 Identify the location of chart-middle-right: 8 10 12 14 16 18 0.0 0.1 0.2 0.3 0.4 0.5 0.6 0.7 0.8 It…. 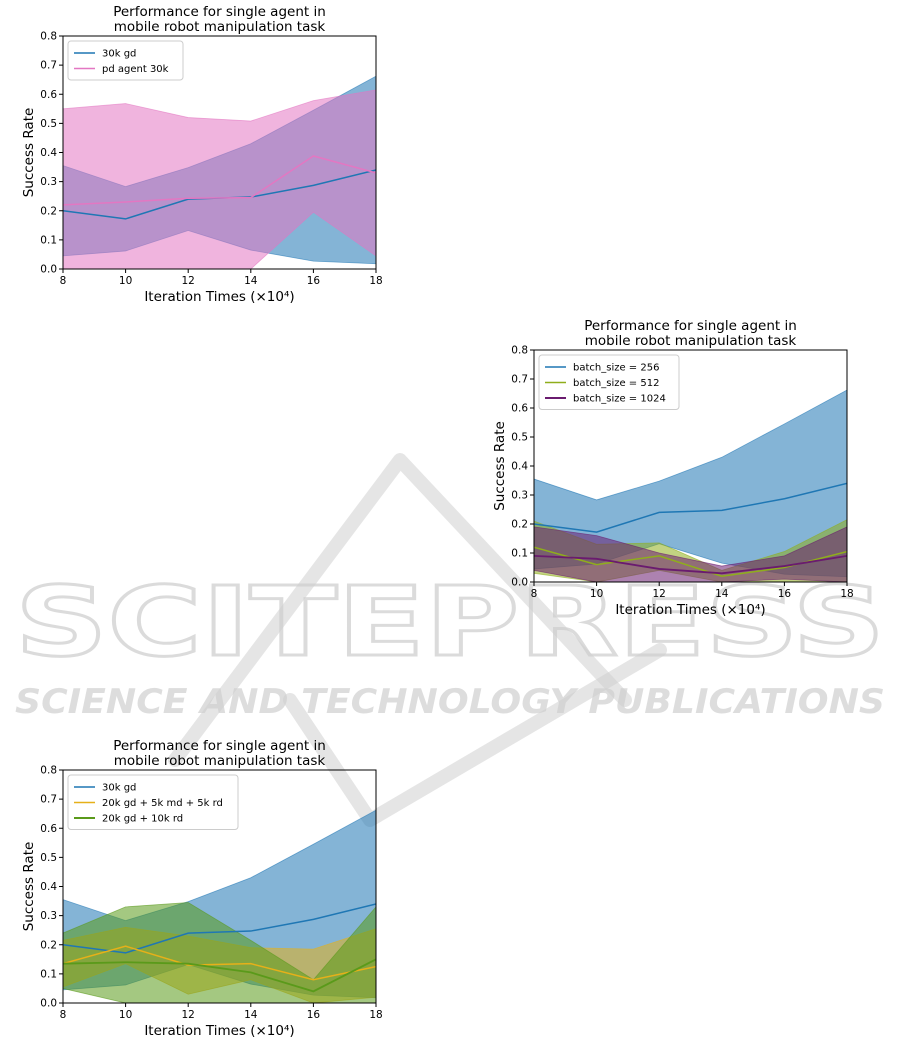
(673, 468).